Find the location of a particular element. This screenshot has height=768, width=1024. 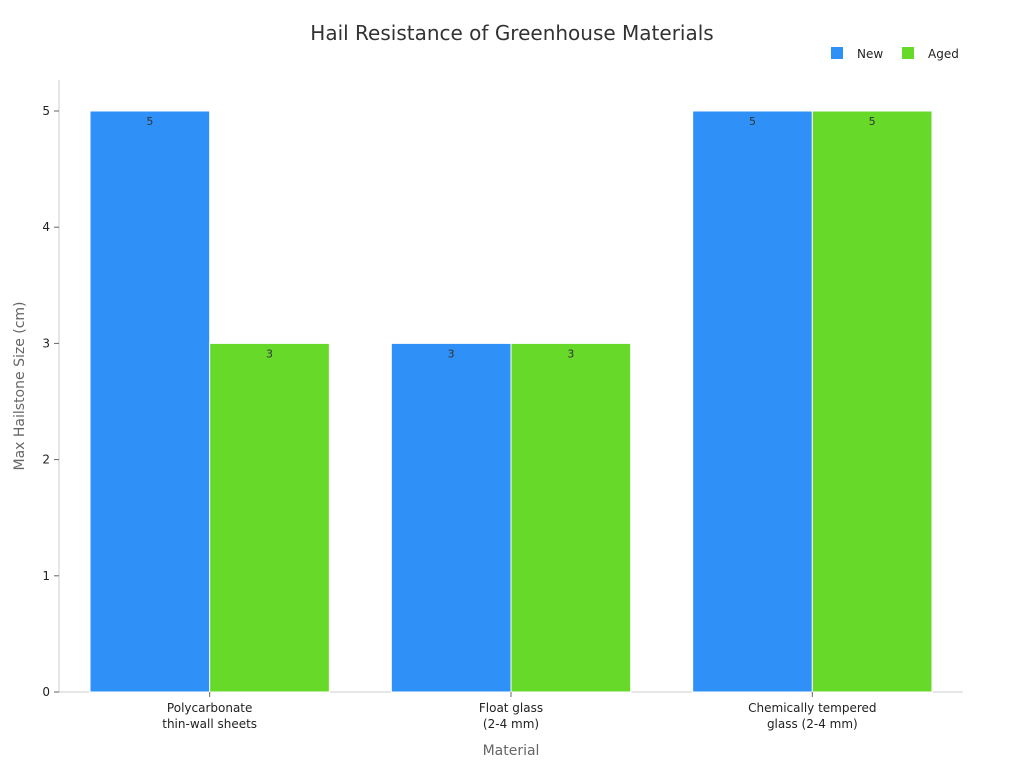

x-tick-label-line: thin-wall sheets is located at coordinates (209, 724).